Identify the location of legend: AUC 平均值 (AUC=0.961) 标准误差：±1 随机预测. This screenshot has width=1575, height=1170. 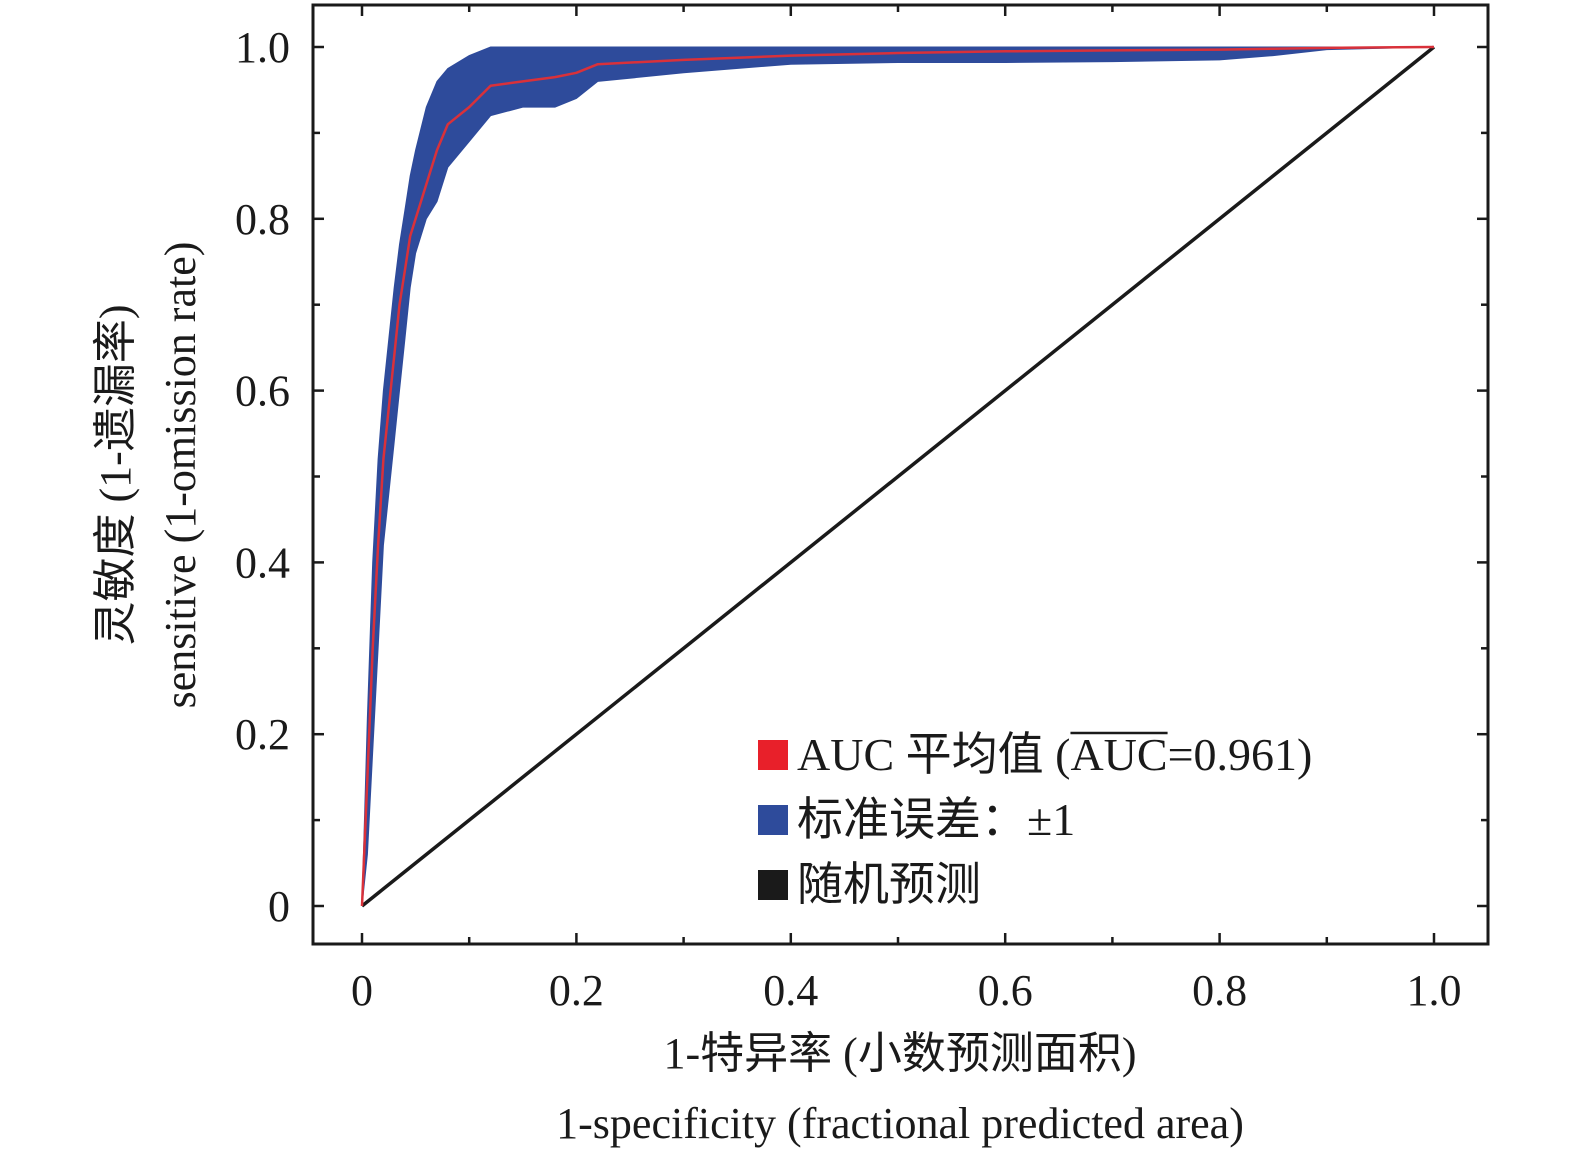
(1035, 819).